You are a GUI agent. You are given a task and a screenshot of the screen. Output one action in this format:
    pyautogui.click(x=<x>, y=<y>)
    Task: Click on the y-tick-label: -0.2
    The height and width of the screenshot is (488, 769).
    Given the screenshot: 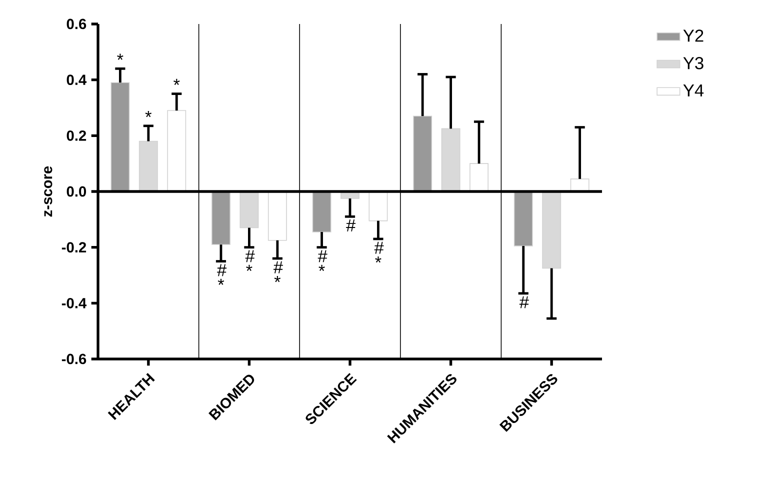 What is the action you would take?
    pyautogui.click(x=74, y=247)
    